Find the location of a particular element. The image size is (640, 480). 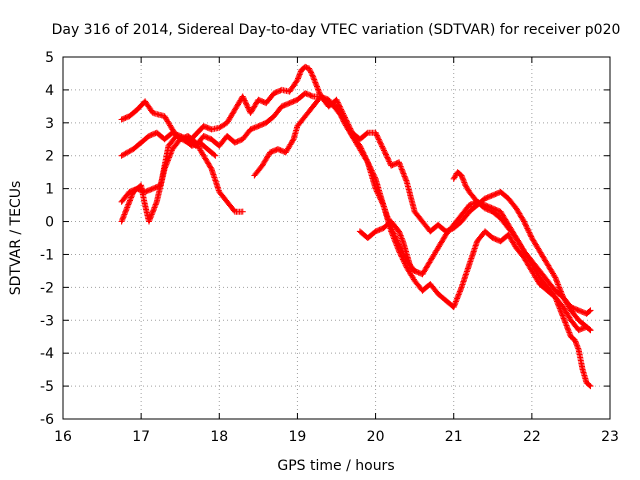

y-tick-label: -3 is located at coordinates (47, 321).